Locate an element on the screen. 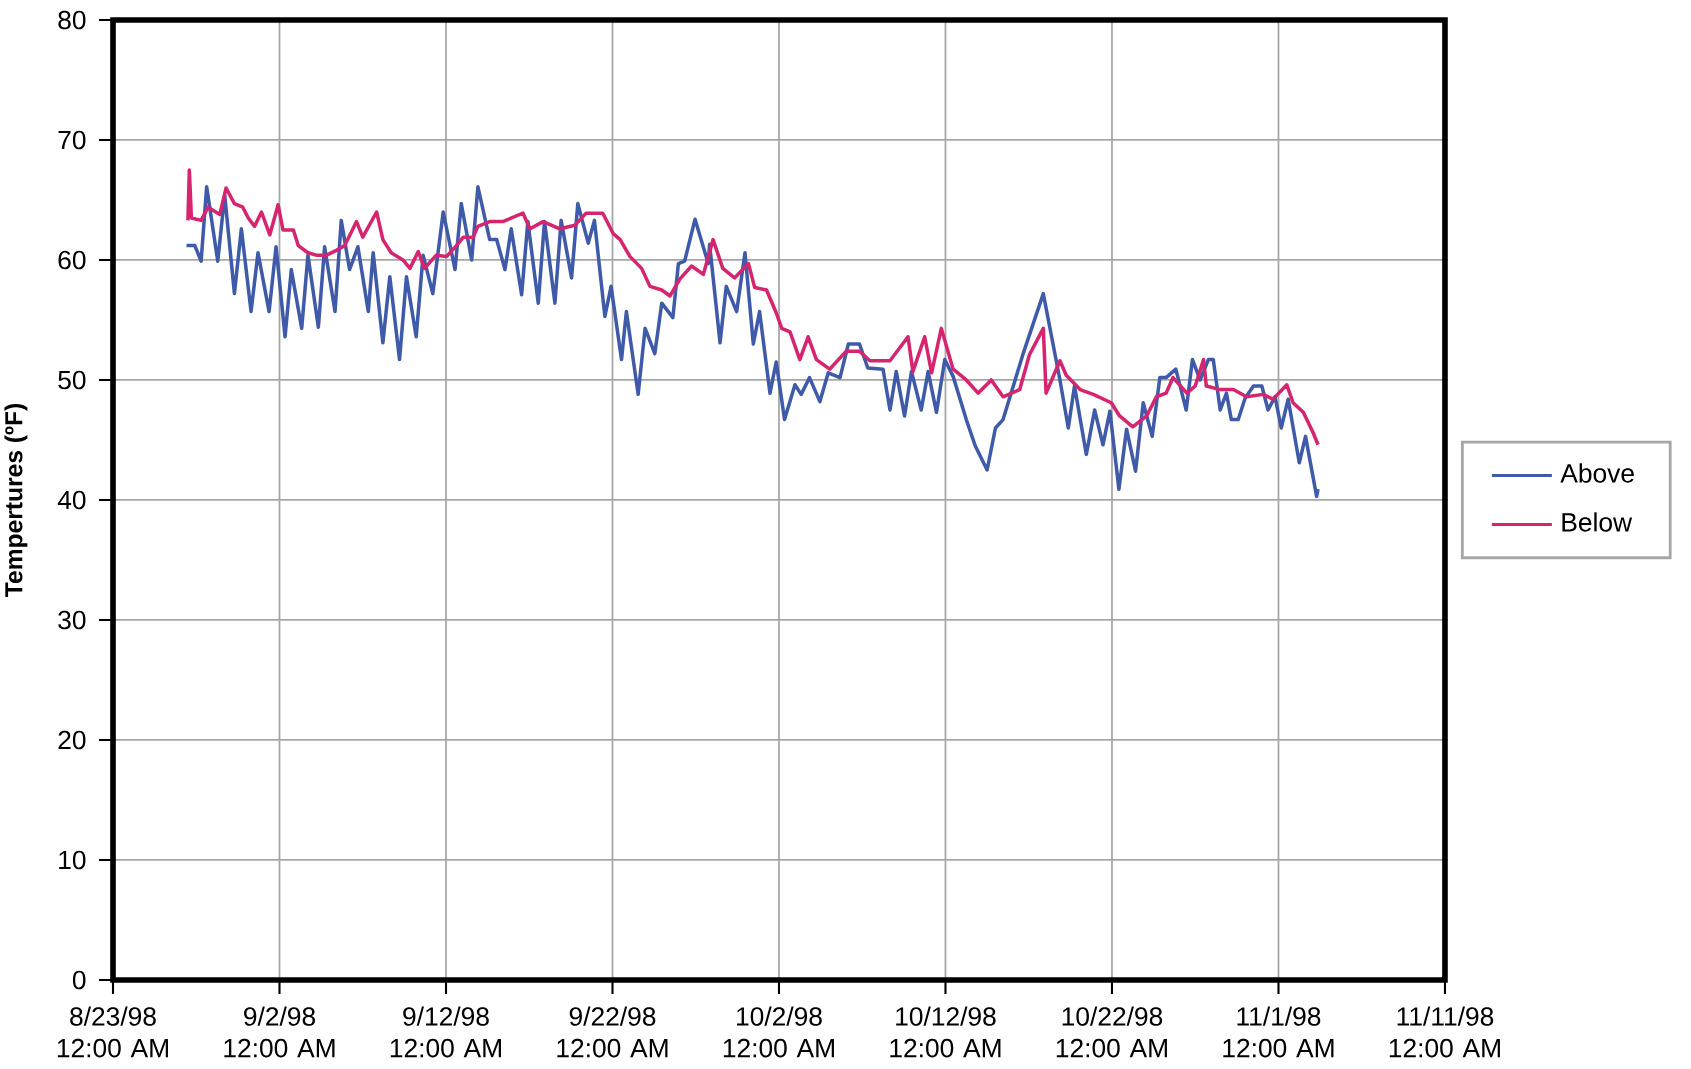 The height and width of the screenshot is (1069, 1691). x-tick-label: 10/2/98 12:00 AM is located at coordinates (778, 1032).